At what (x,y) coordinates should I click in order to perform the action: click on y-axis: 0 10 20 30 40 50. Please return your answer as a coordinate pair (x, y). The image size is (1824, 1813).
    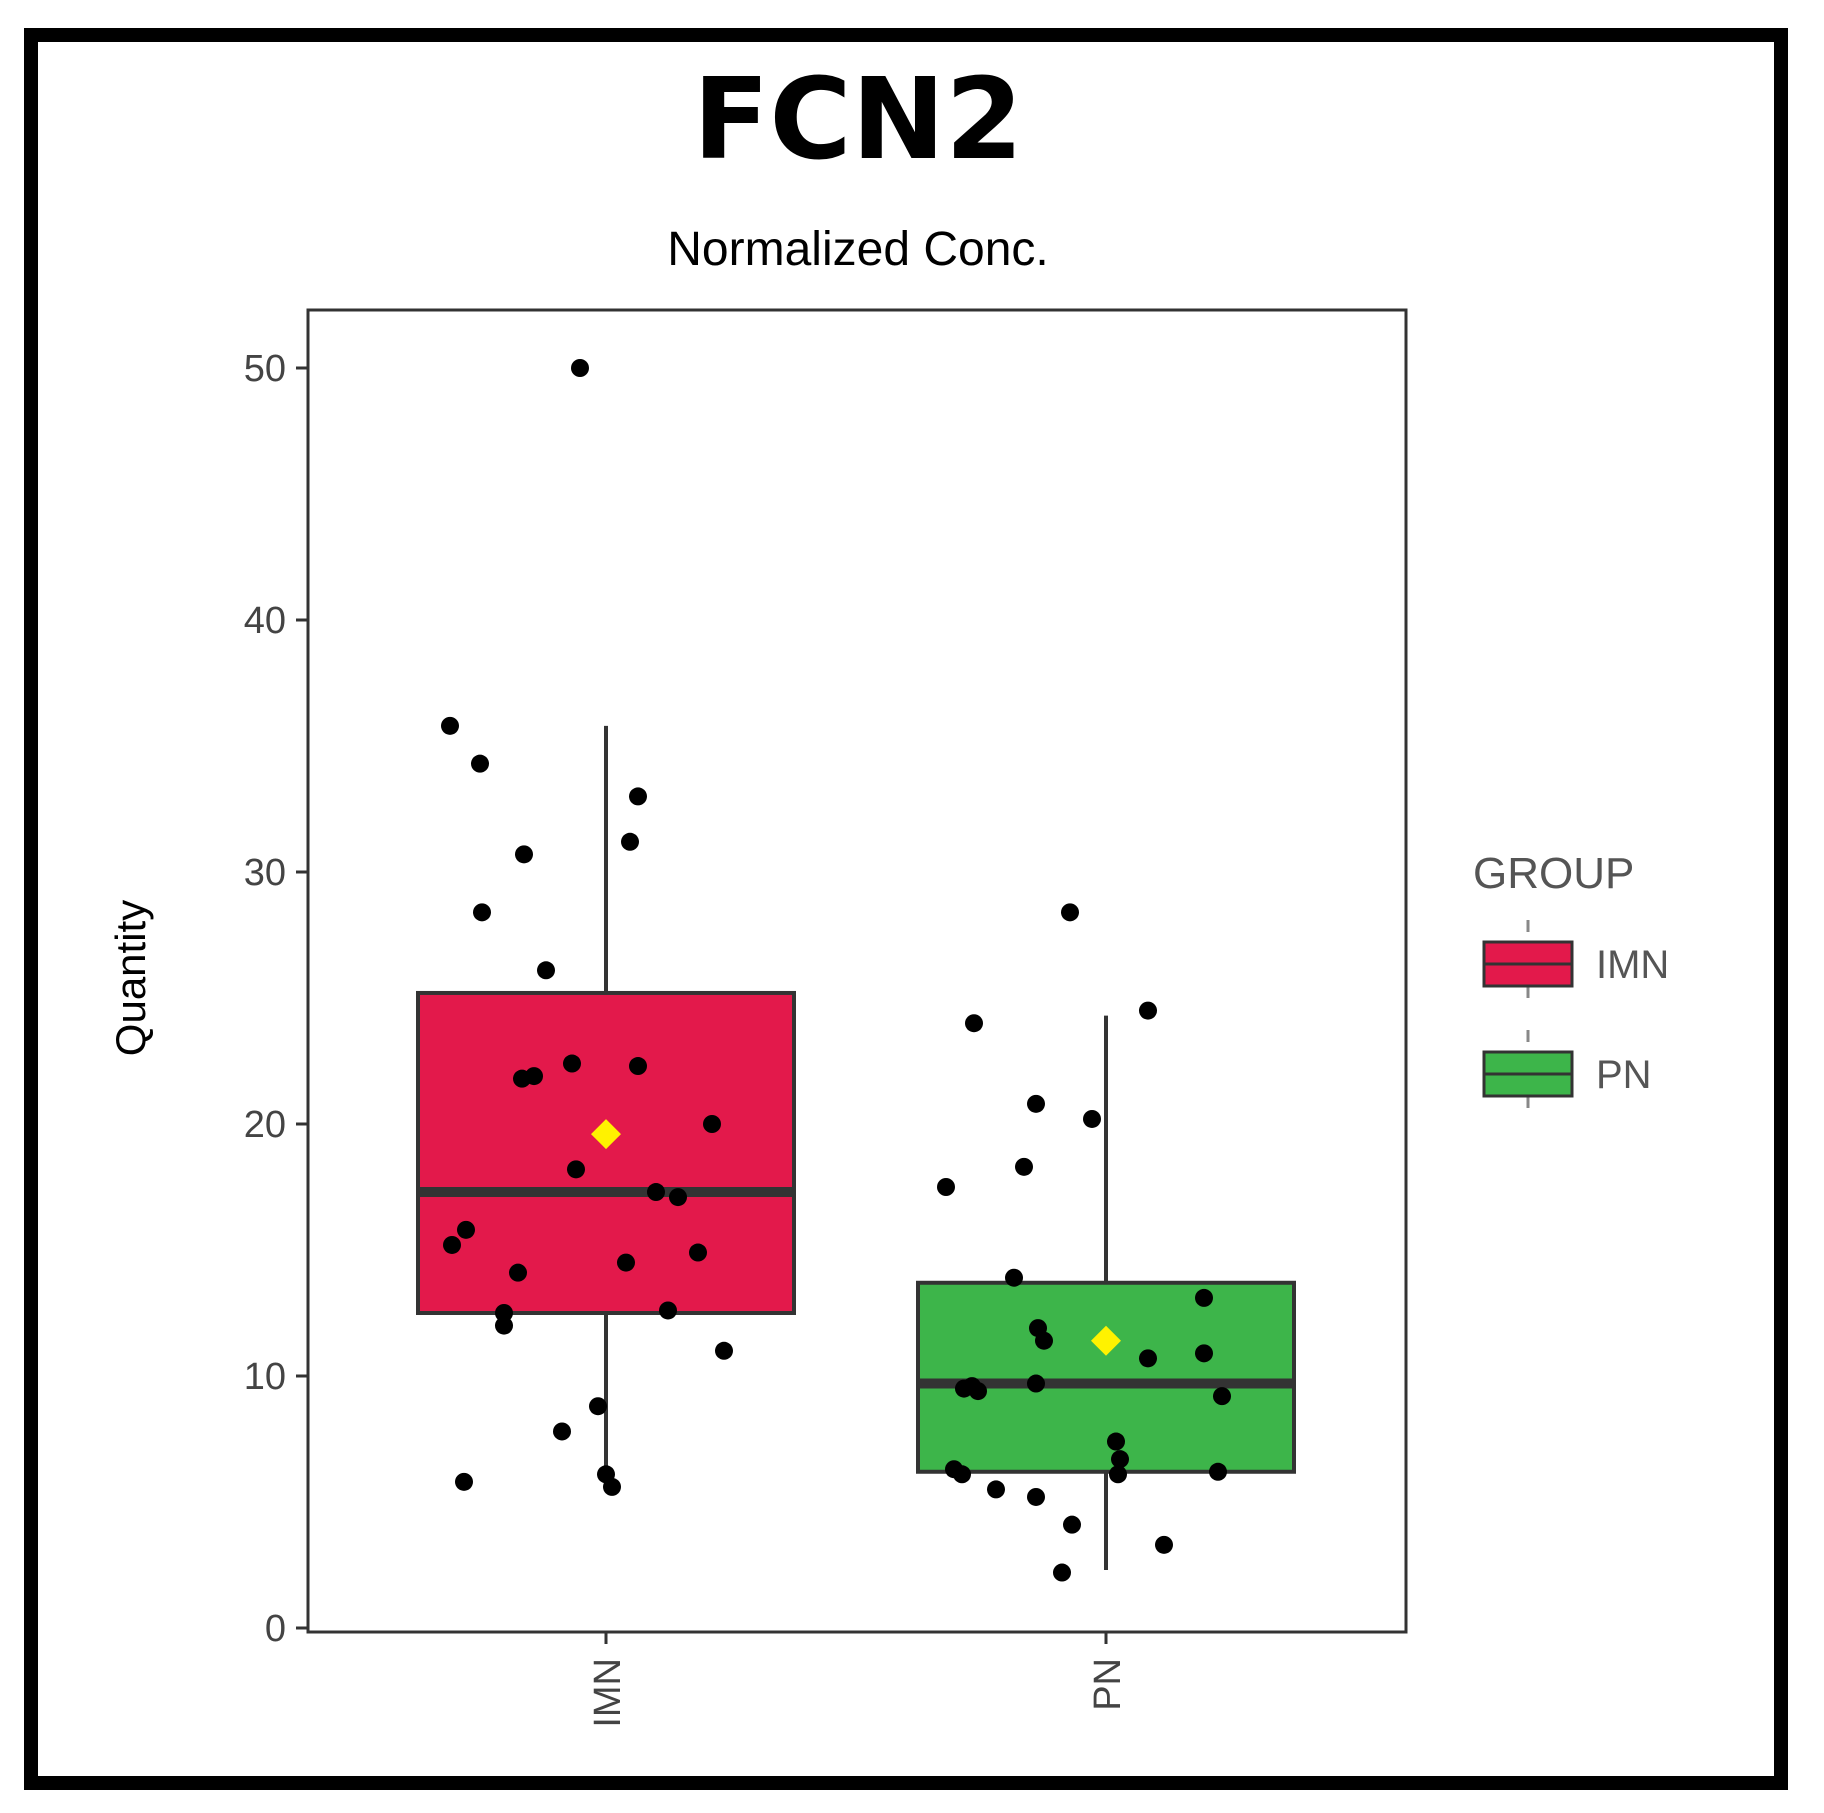
    Looking at the image, I should click on (276, 999).